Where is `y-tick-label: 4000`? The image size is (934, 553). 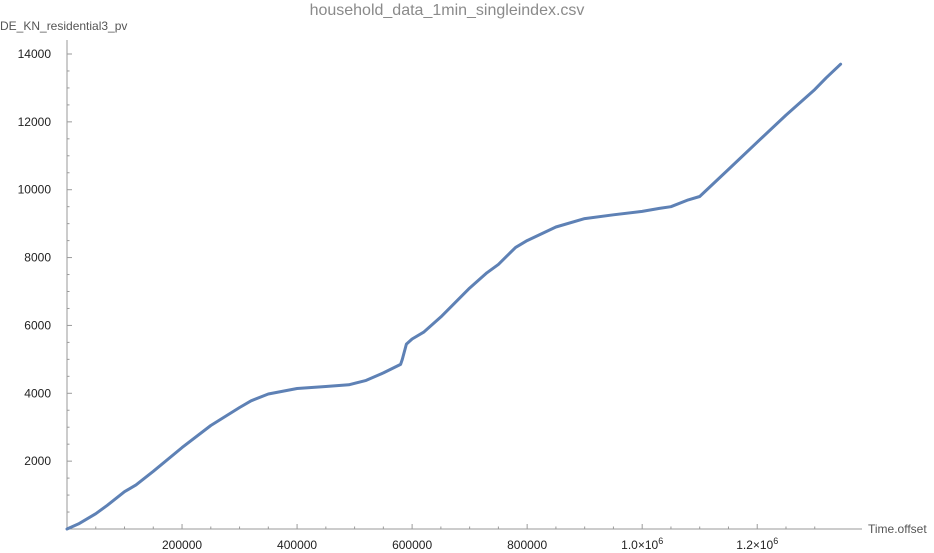
y-tick-label: 4000 is located at coordinates (37, 393).